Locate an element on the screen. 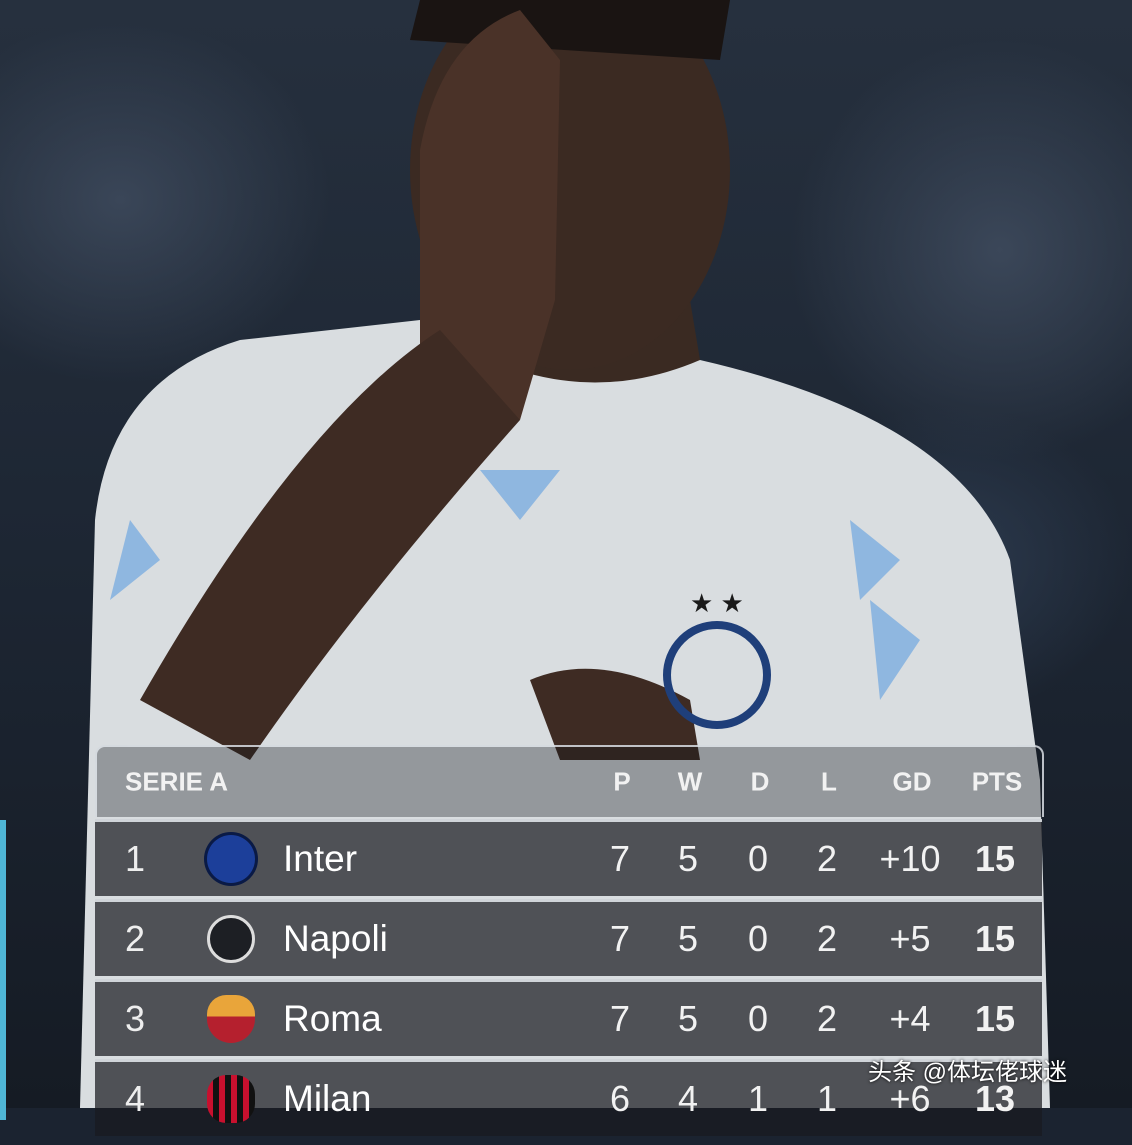  table-row: 1 Inter 7 5 0 2 +10 15 is located at coordinates (568, 857).